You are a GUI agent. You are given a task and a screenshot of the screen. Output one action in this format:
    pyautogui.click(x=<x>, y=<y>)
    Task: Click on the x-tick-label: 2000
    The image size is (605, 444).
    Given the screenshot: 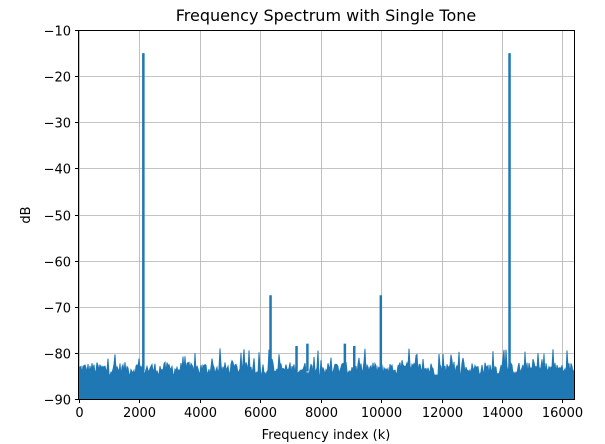 What is the action you would take?
    pyautogui.click(x=139, y=413)
    